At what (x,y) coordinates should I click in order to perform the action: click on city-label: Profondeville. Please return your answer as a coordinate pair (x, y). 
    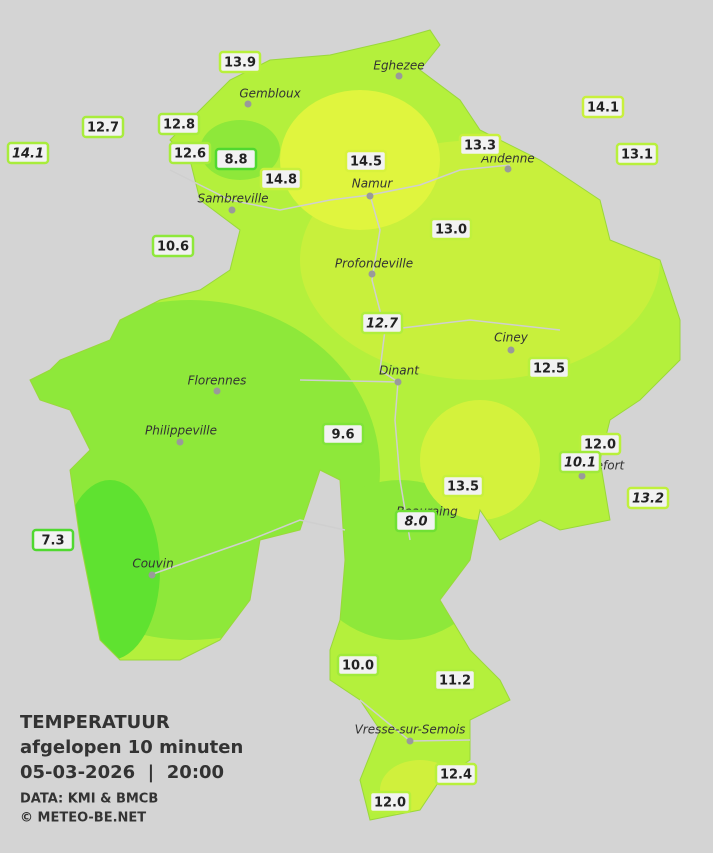
    Looking at the image, I should click on (374, 264).